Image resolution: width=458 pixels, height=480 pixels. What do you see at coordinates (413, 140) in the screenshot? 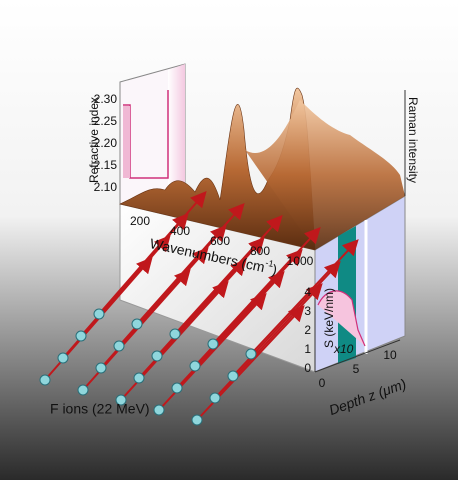
I see `raman-axis-label: Raman intensity` at bounding box center [413, 140].